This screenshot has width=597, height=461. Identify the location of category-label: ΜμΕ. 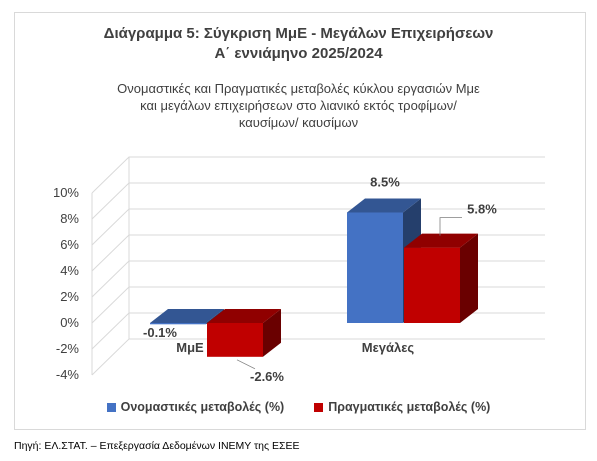
(190, 347).